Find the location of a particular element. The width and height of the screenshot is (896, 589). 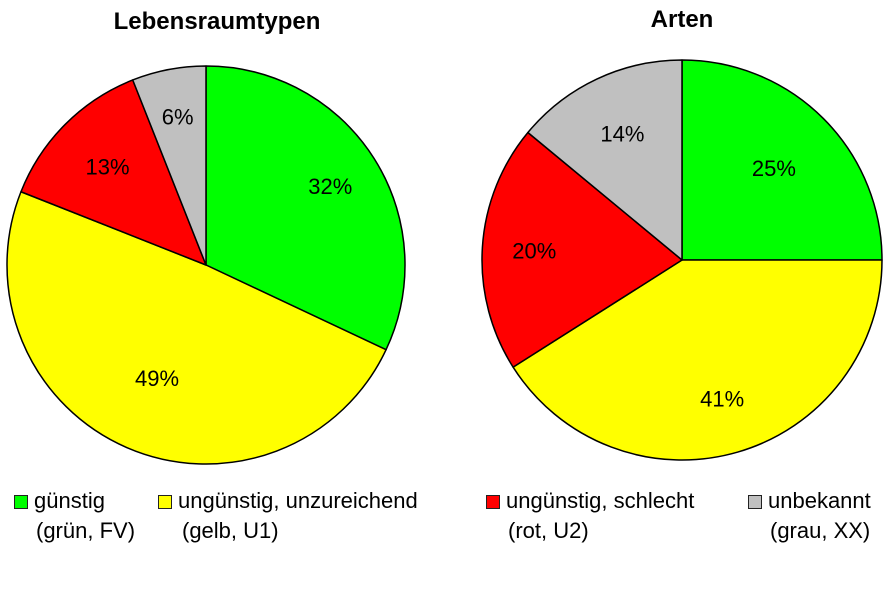

chart-title-arten: Arten is located at coordinates (682, 19).